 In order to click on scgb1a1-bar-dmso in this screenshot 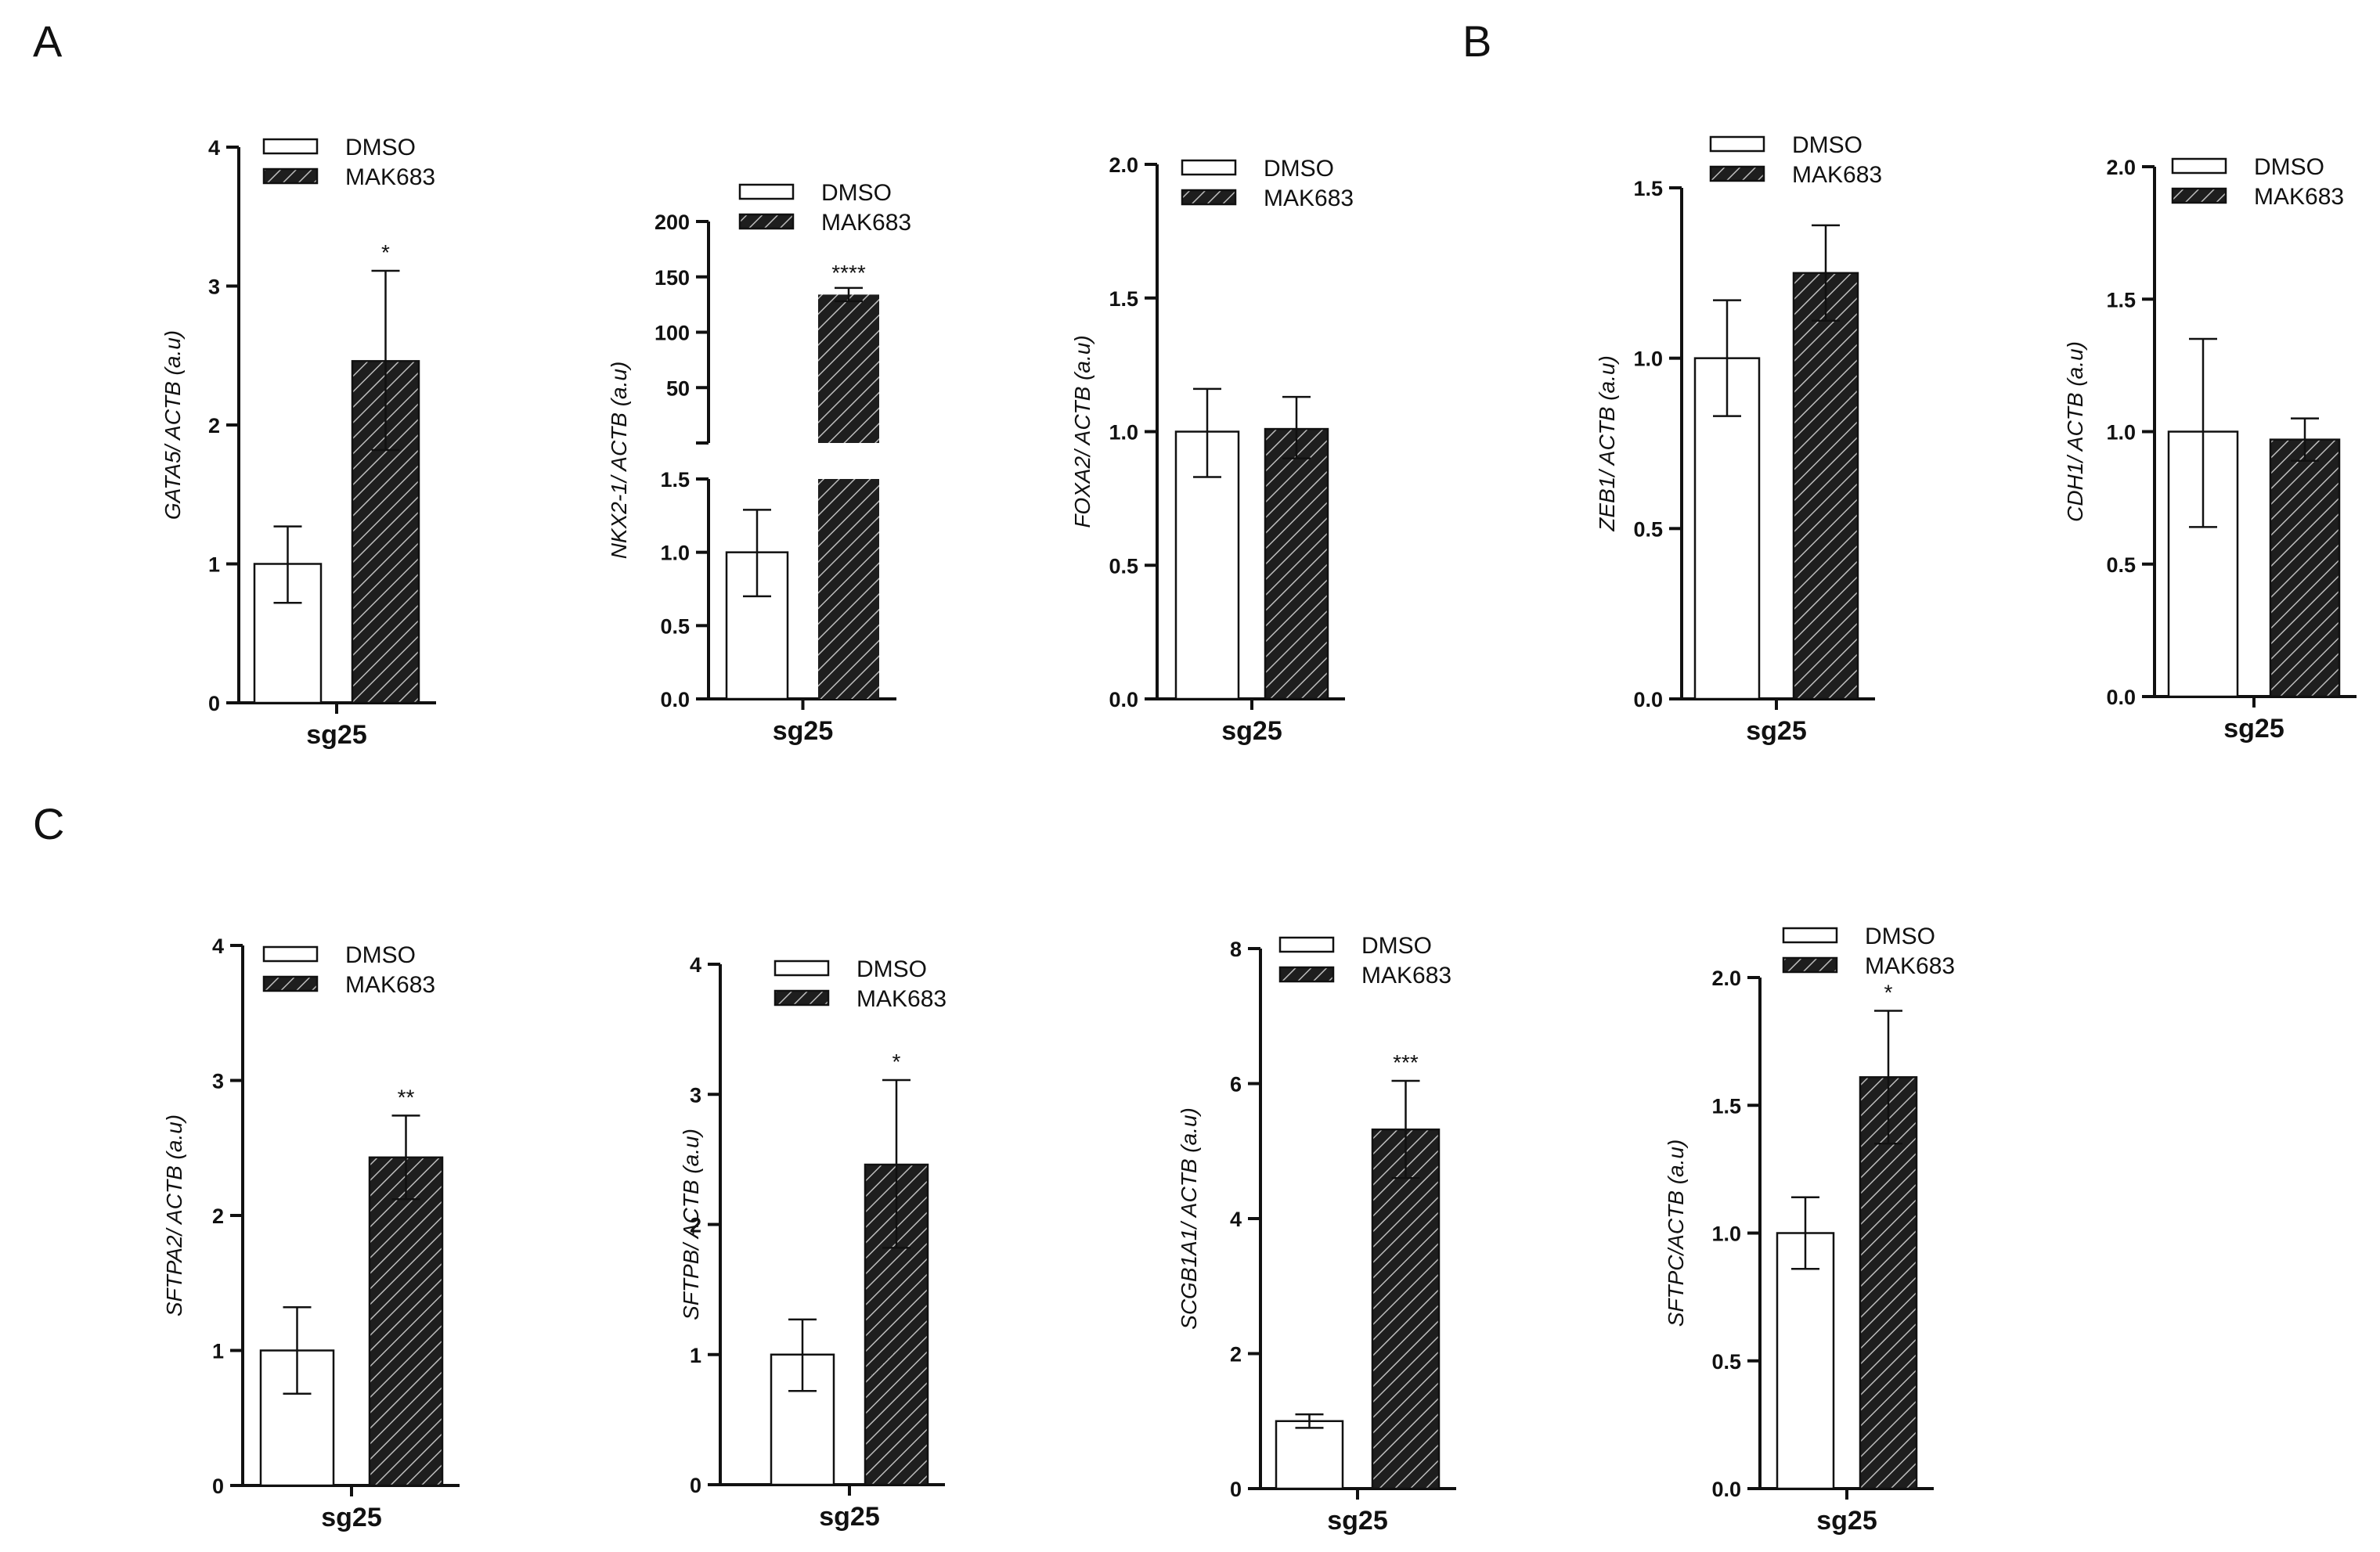, I will do `click(1309, 1455)`.